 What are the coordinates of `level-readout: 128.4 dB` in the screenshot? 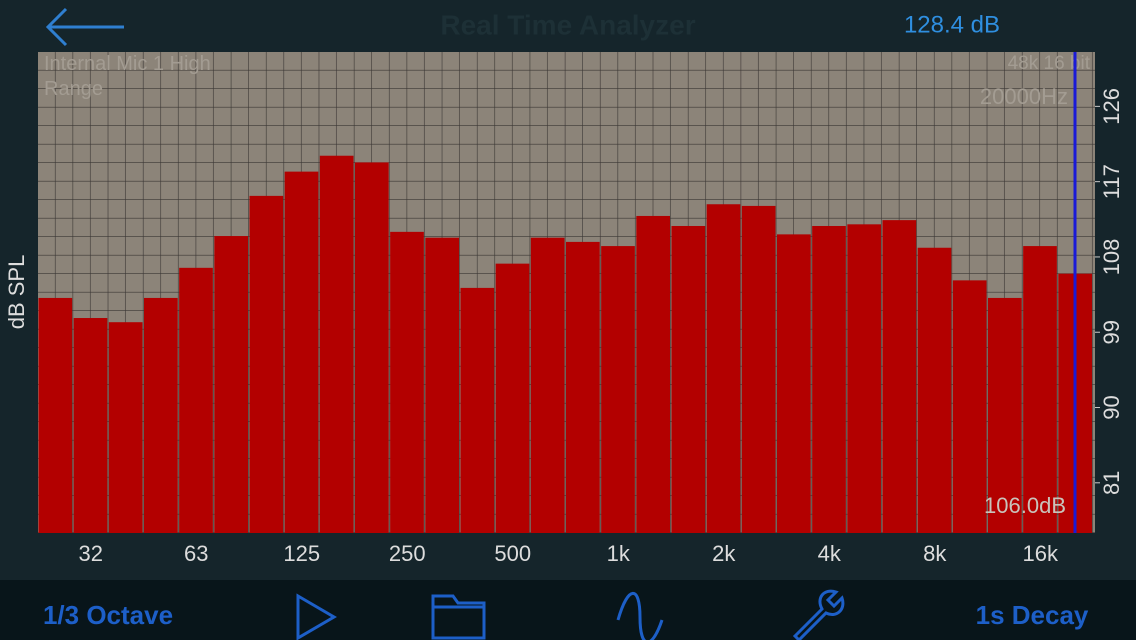 It's located at (952, 24).